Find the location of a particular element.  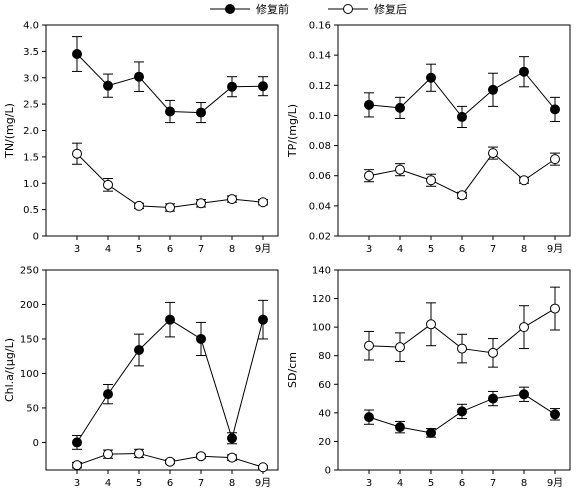

y-tick-label: 1.5 is located at coordinates (31, 157).